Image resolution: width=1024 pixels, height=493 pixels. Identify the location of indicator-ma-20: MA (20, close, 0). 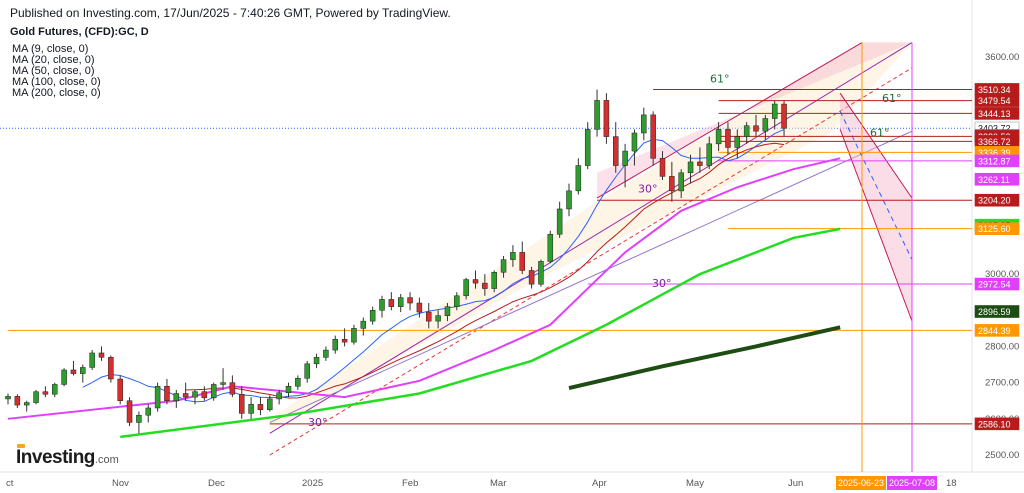
(53, 60).